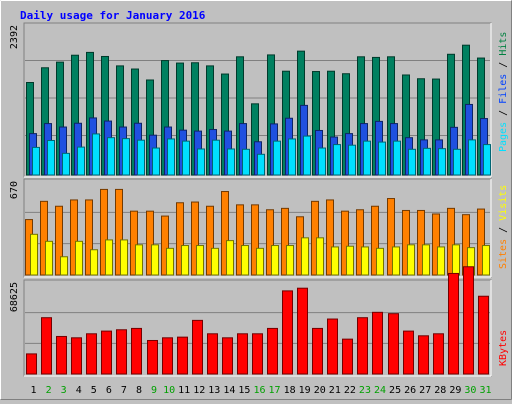  What do you see at coordinates (169, 390) in the screenshot?
I see `x-tick-label-day-10: 10` at bounding box center [169, 390].